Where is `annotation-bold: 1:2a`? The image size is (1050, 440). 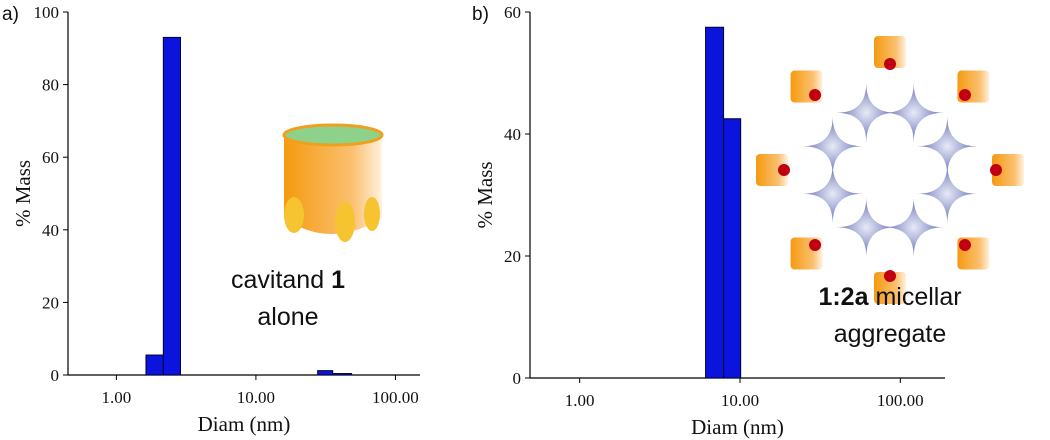 annotation-bold: 1:2a is located at coordinates (843, 297).